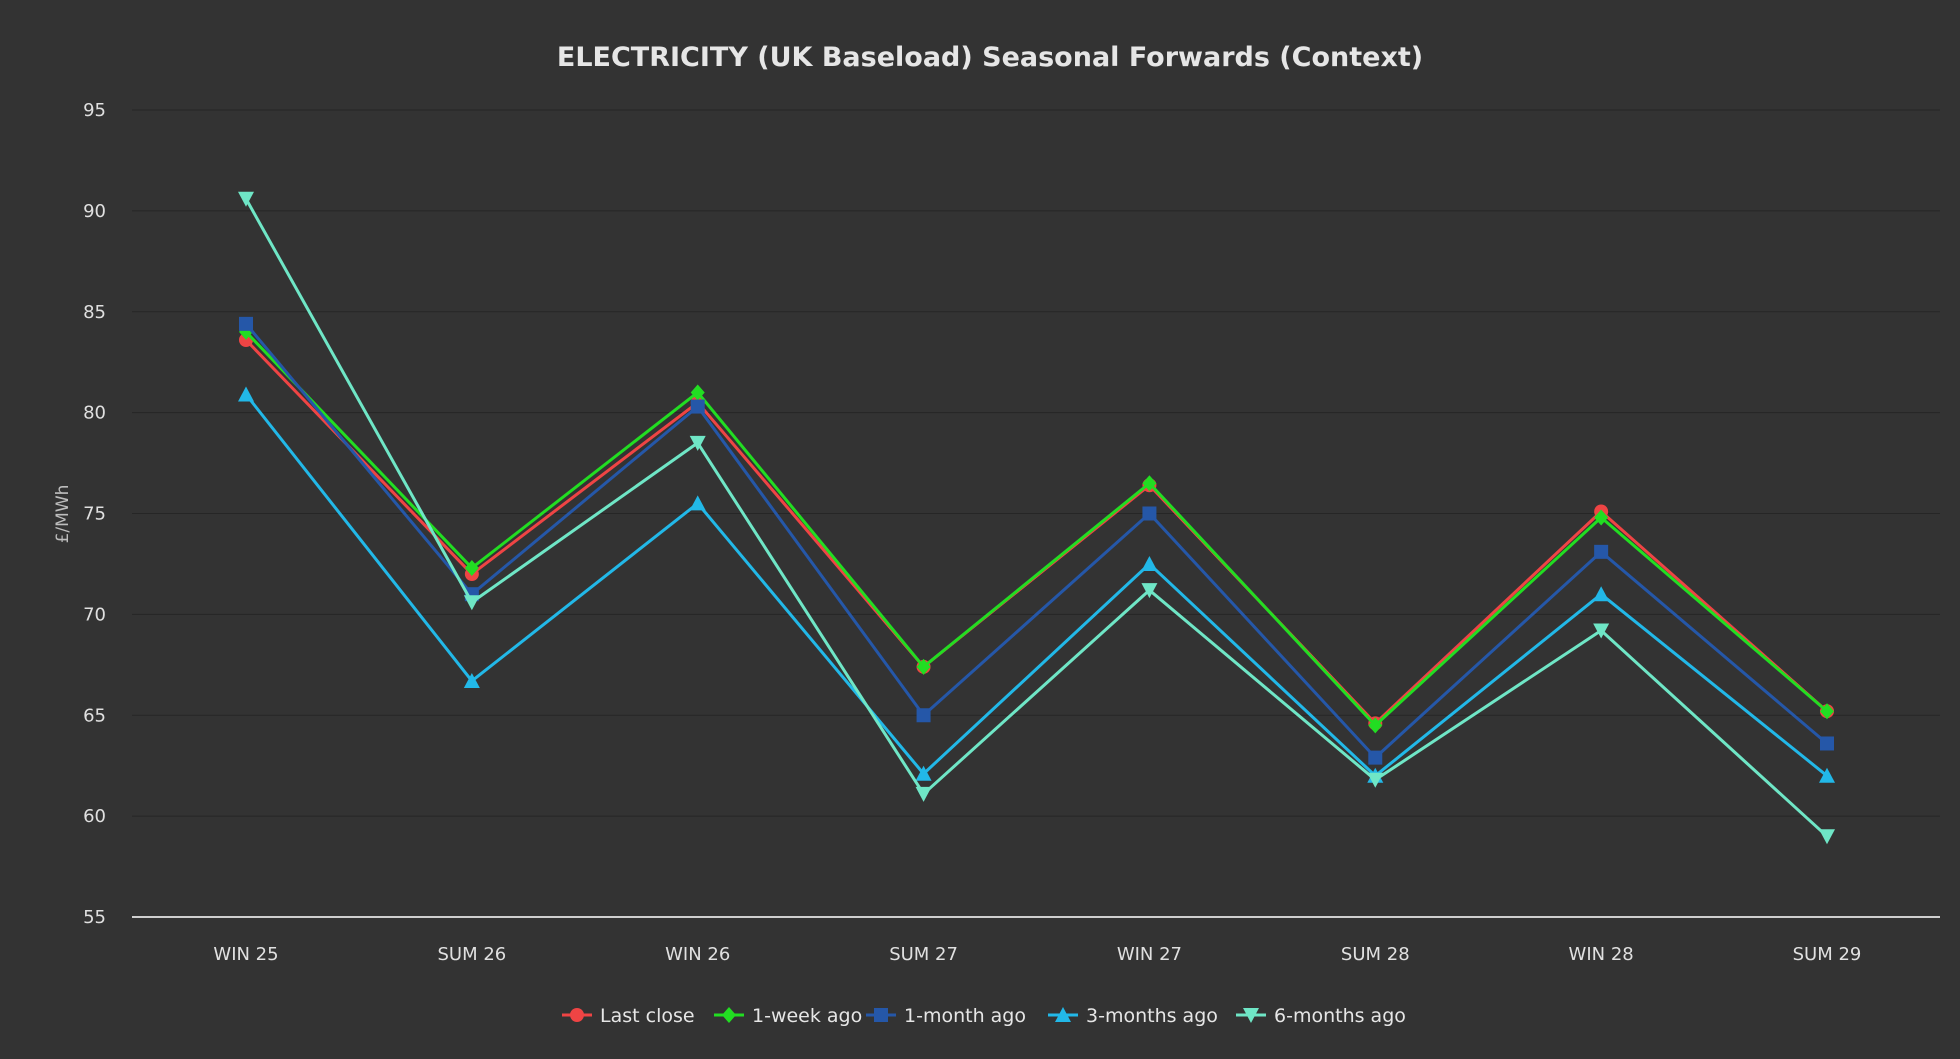 The image size is (1960, 1059). What do you see at coordinates (1152, 1016) in the screenshot?
I see `legend-label: 3-months ago` at bounding box center [1152, 1016].